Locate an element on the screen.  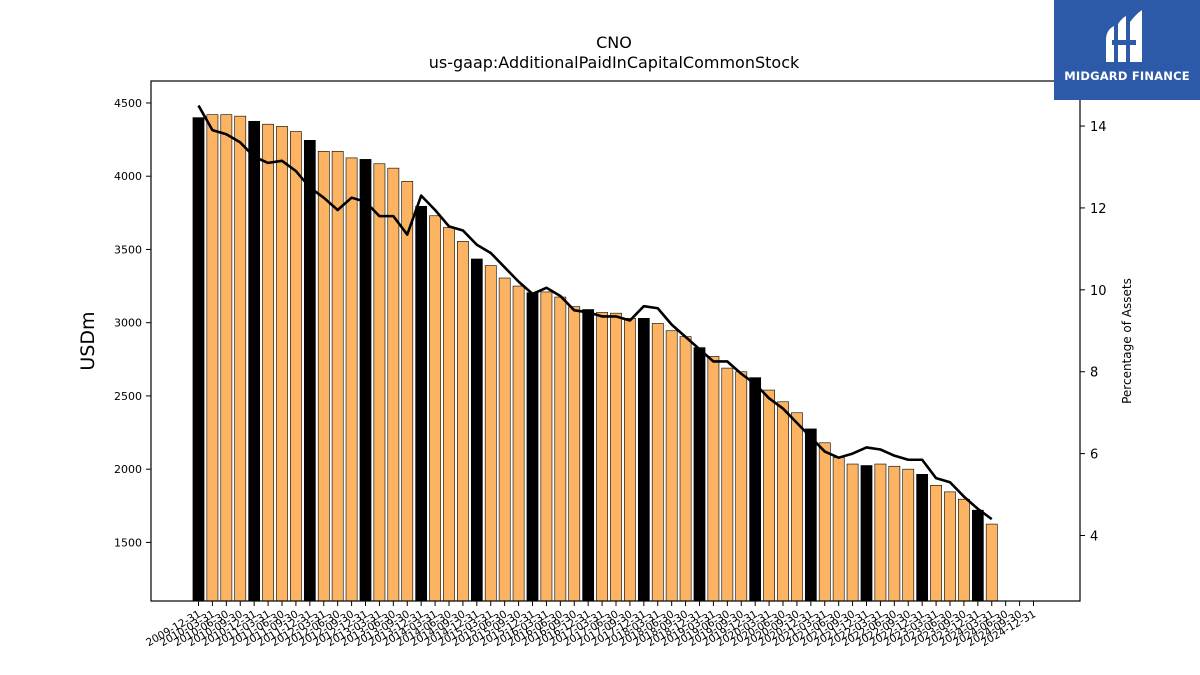
y-tick-label-2000: 2000 is located at coordinates (128, 469).